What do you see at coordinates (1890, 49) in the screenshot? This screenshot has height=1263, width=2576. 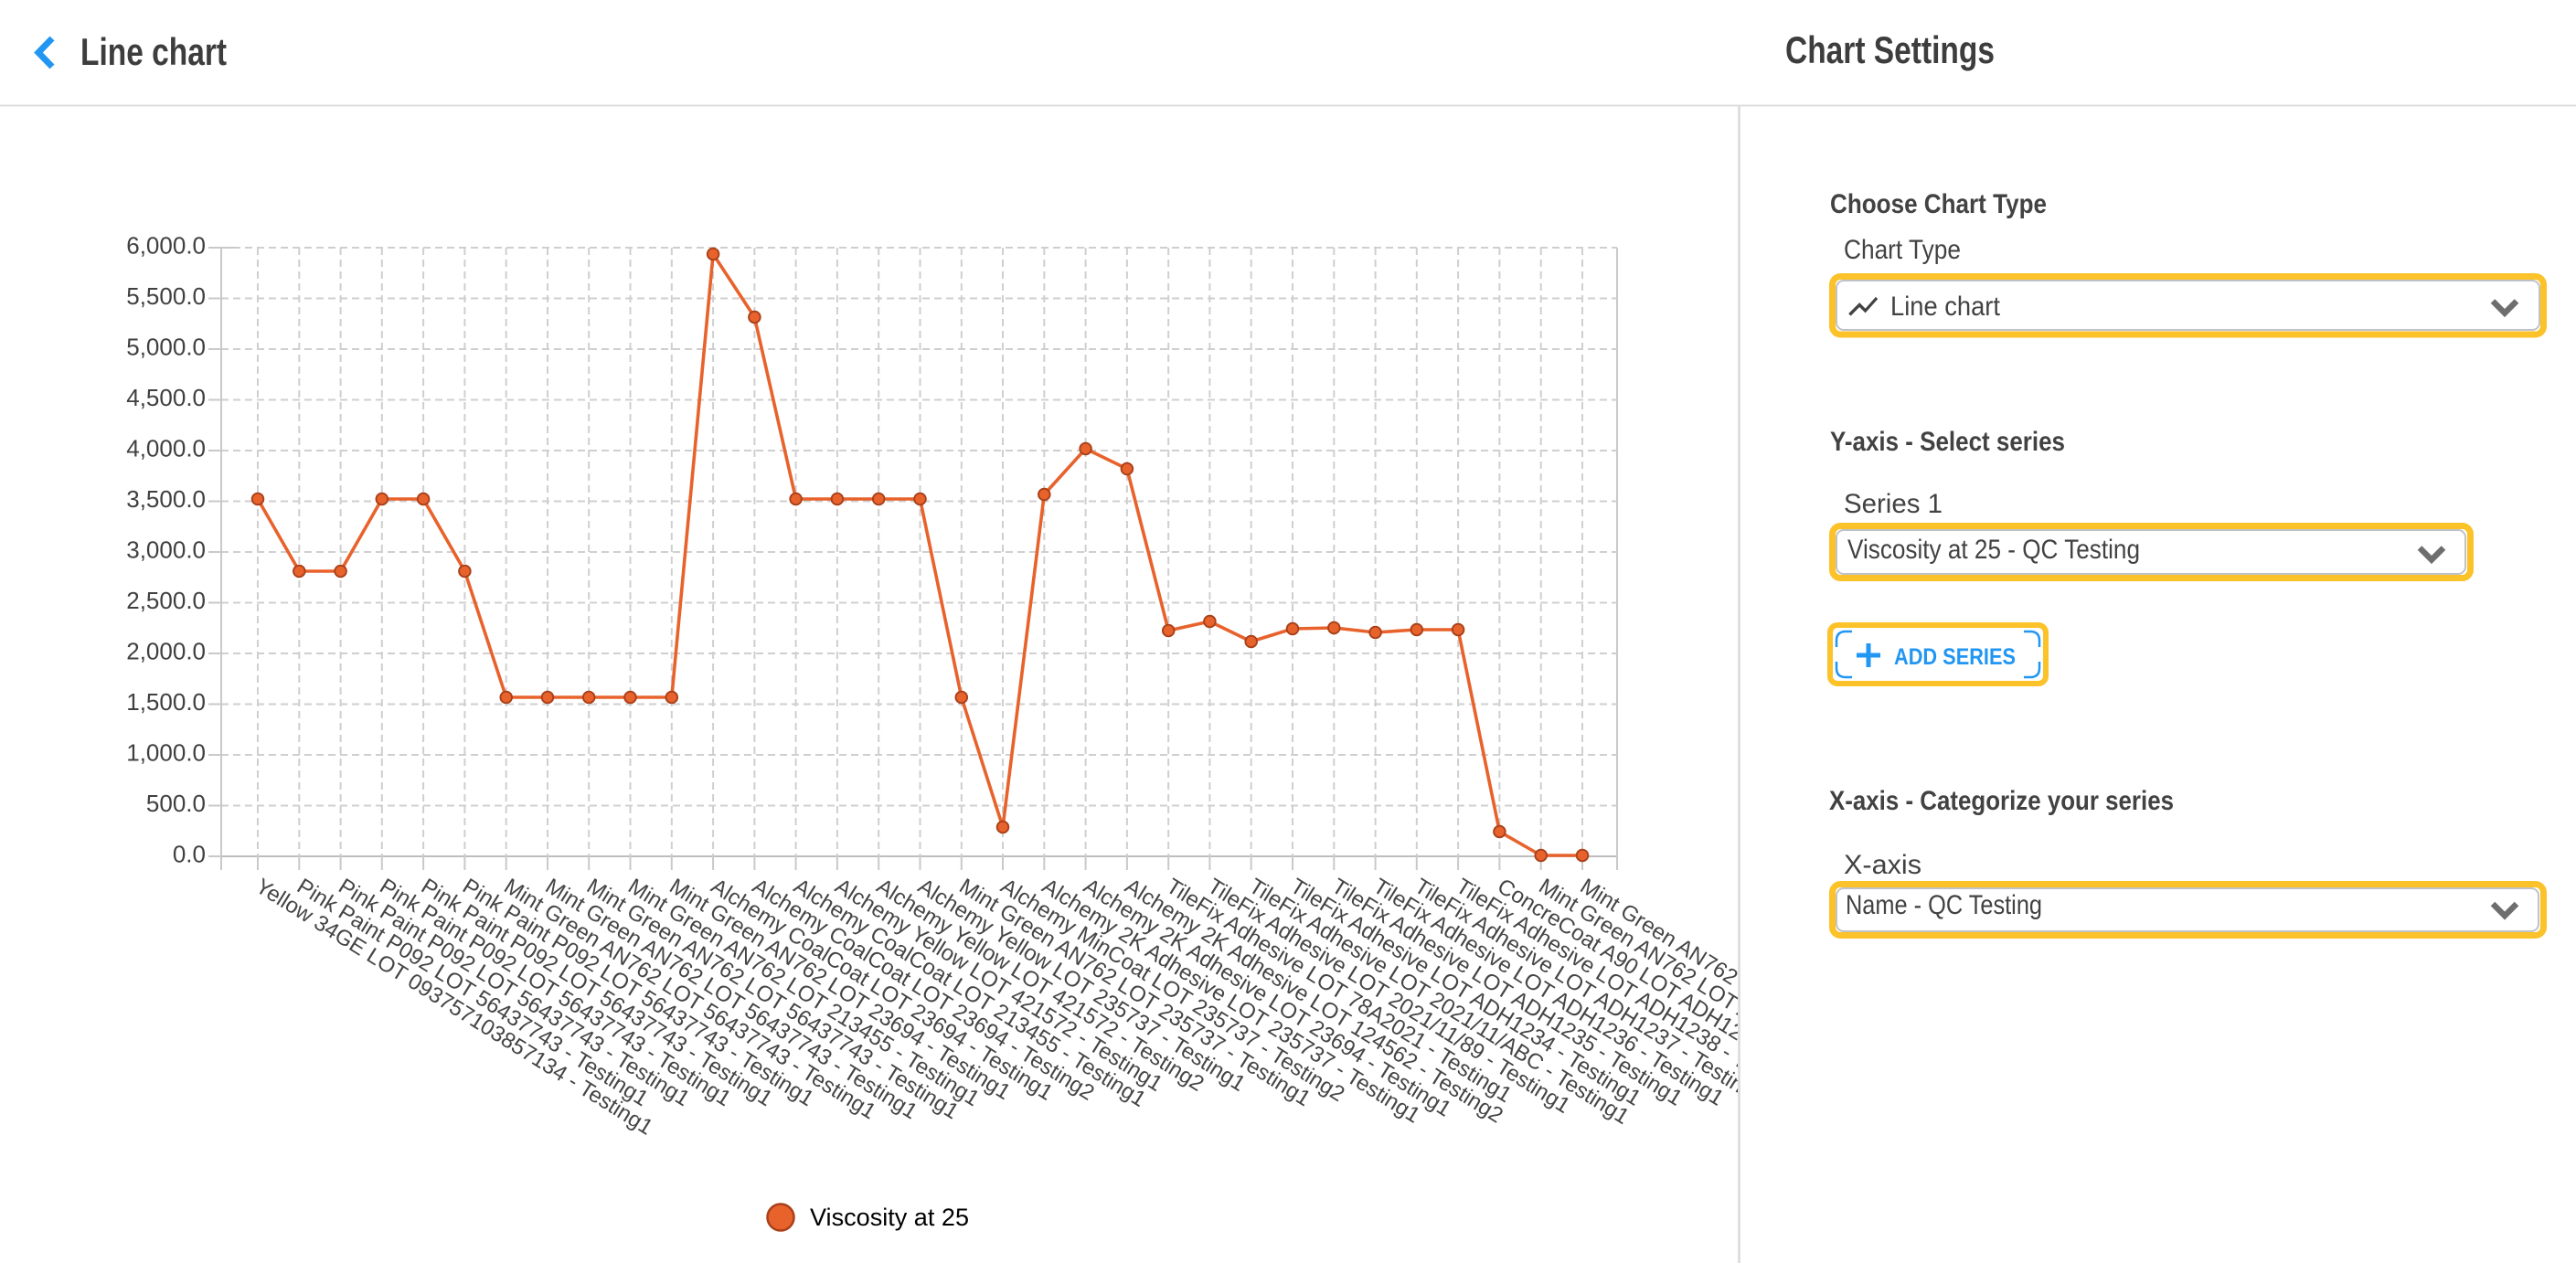 I see `svg-text: Chart Settings` at bounding box center [1890, 49].